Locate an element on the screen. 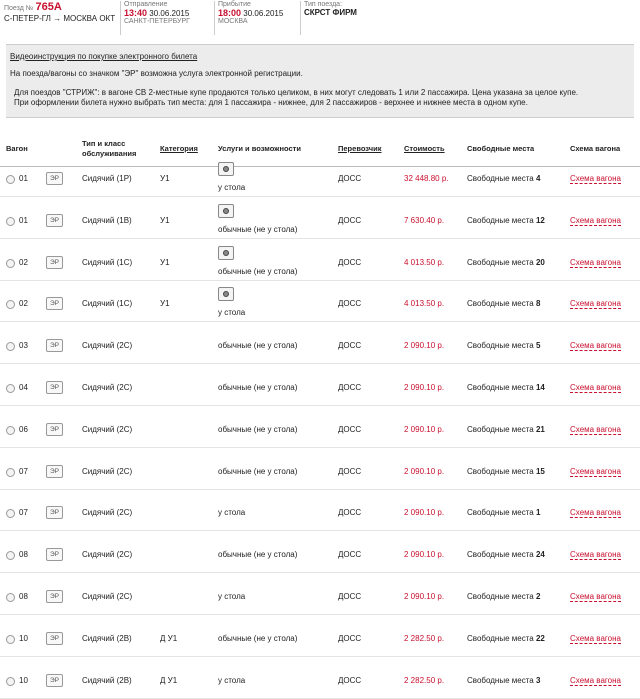 This screenshot has width=640, height=699. route-from: С-ПЕТЕР-ГЛ is located at coordinates (27, 18).